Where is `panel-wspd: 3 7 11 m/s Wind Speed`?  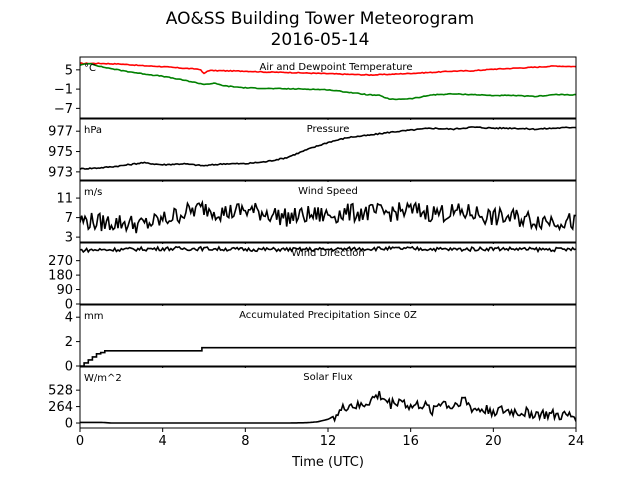 panel-wspd: 3 7 11 m/s Wind Speed is located at coordinates (316, 213).